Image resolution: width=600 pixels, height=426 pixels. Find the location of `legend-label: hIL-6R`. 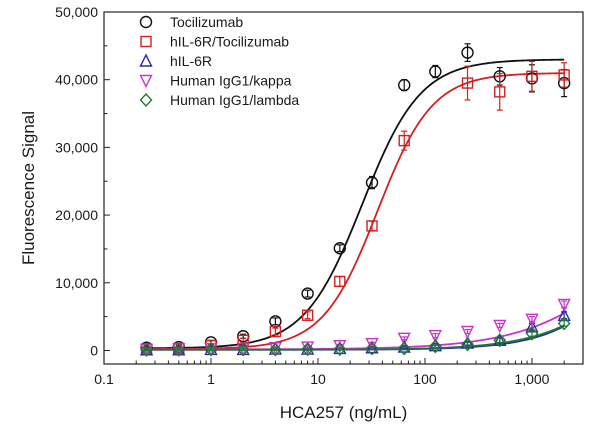

legend-label: hIL-6R is located at coordinates (191, 61).